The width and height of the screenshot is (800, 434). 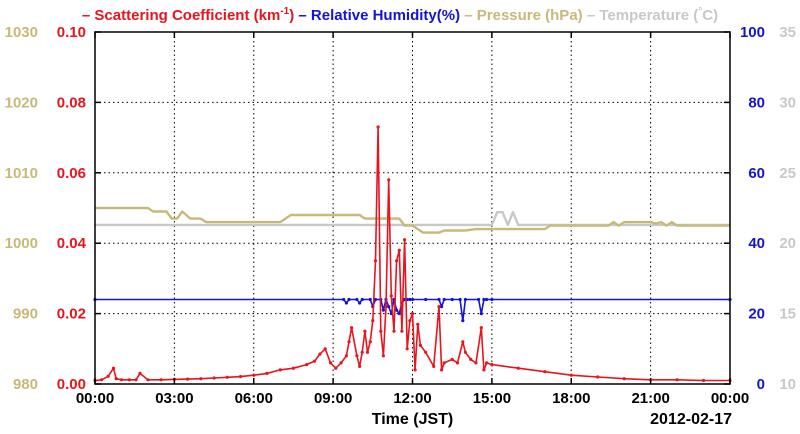 I want to click on x-tick-label: 18:00, so click(x=571, y=398).